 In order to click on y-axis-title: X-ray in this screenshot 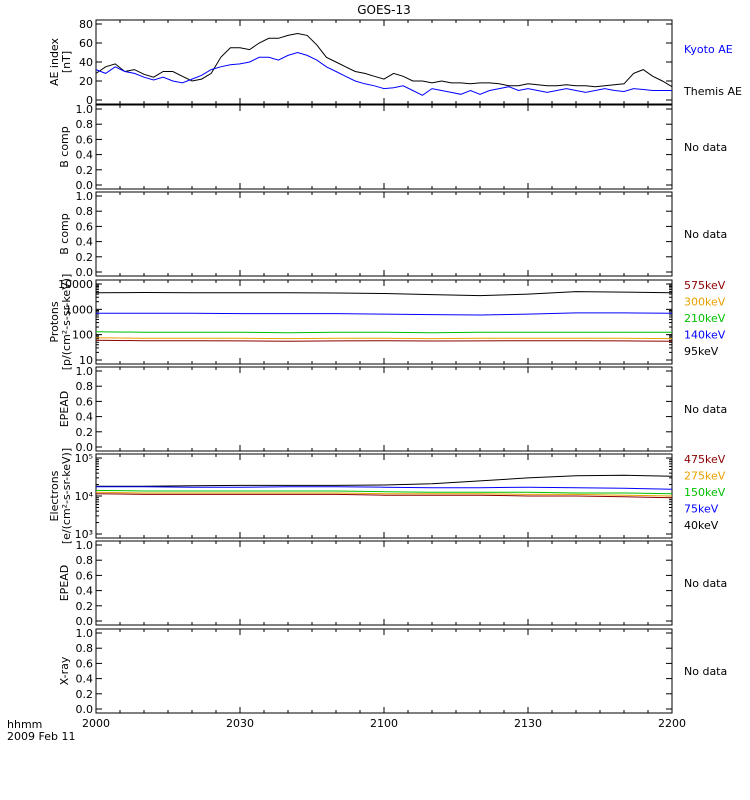, I will do `click(64, 670)`.